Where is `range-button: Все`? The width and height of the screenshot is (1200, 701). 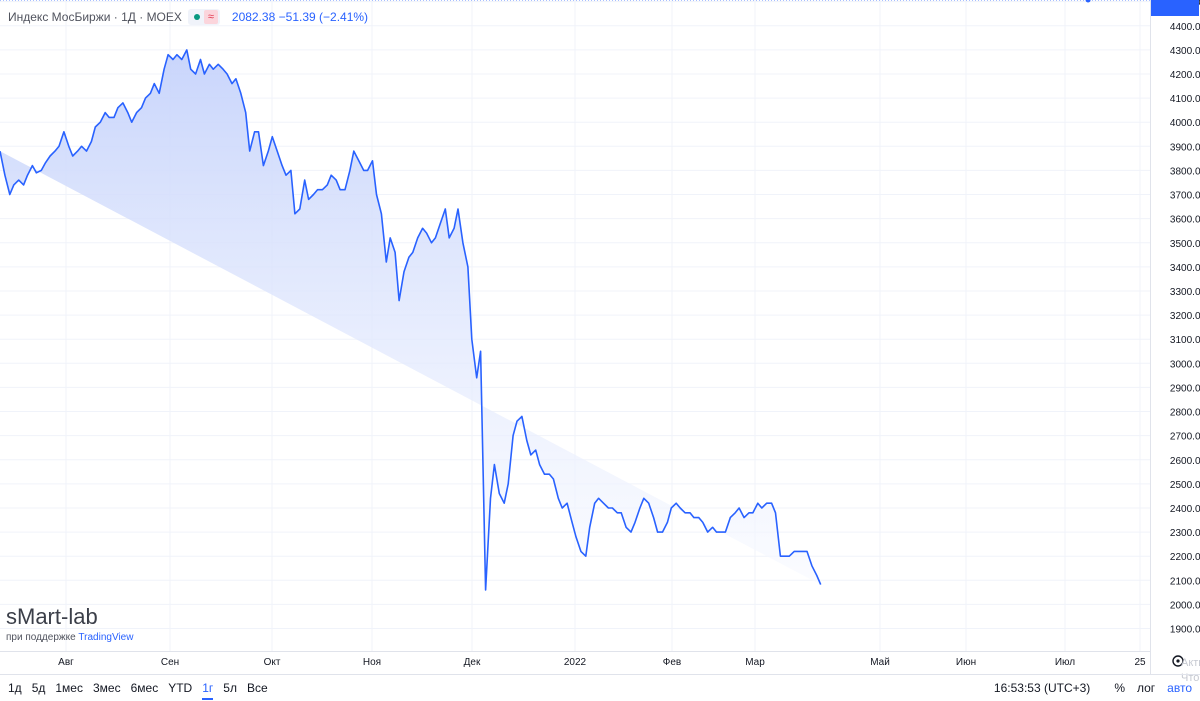 range-button: Все is located at coordinates (257, 688).